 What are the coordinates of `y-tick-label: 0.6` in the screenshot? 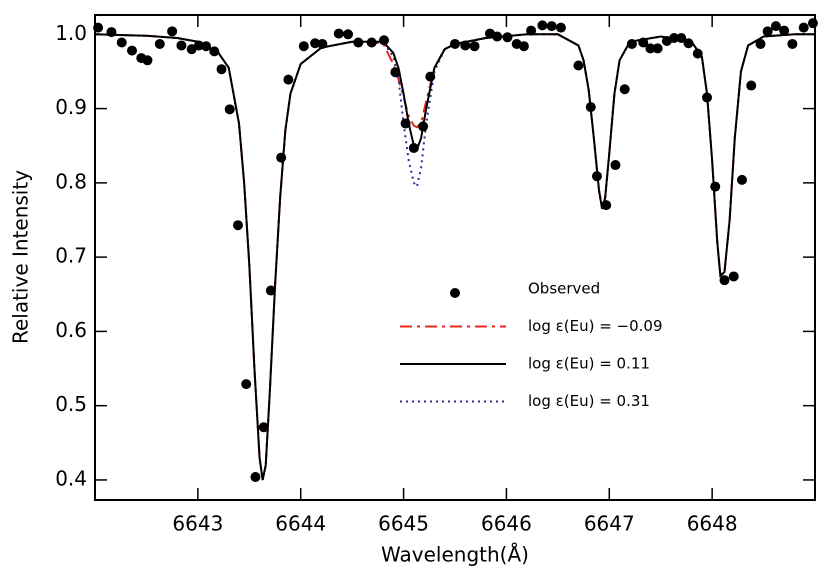 It's located at (71, 330).